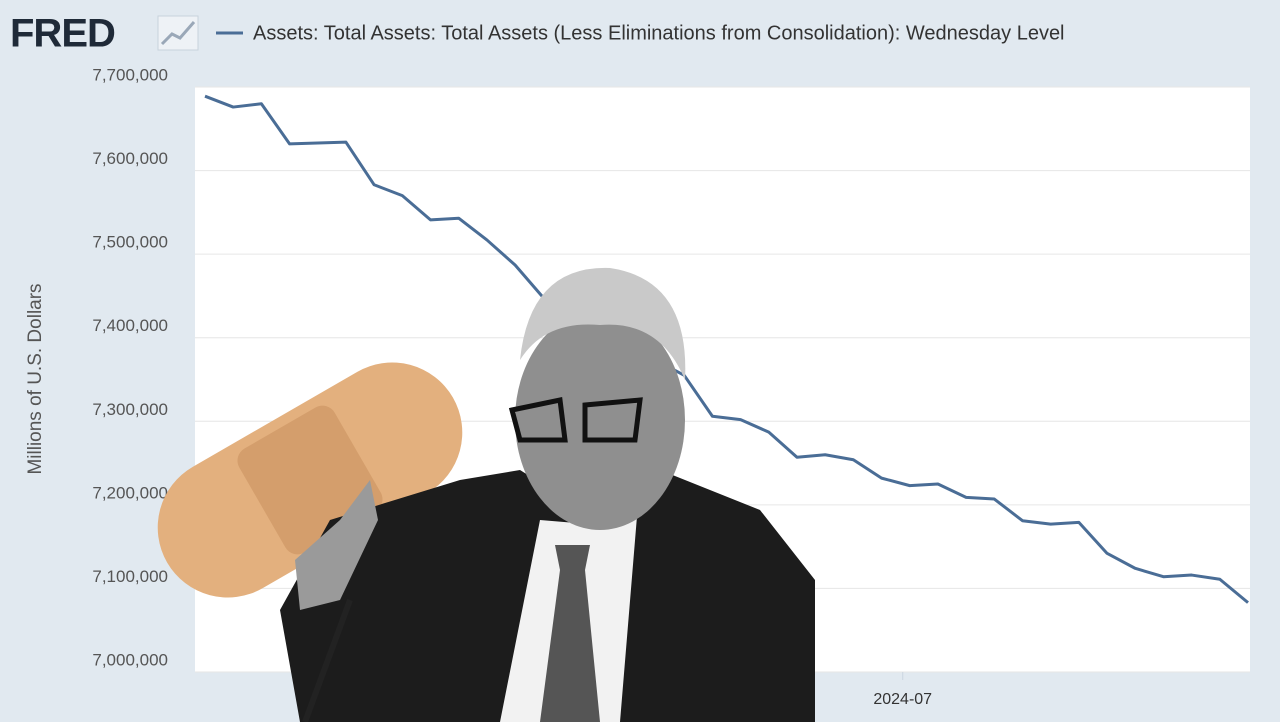  Describe the element at coordinates (130, 492) in the screenshot. I see `y-tick-label: 7,200,000` at that location.